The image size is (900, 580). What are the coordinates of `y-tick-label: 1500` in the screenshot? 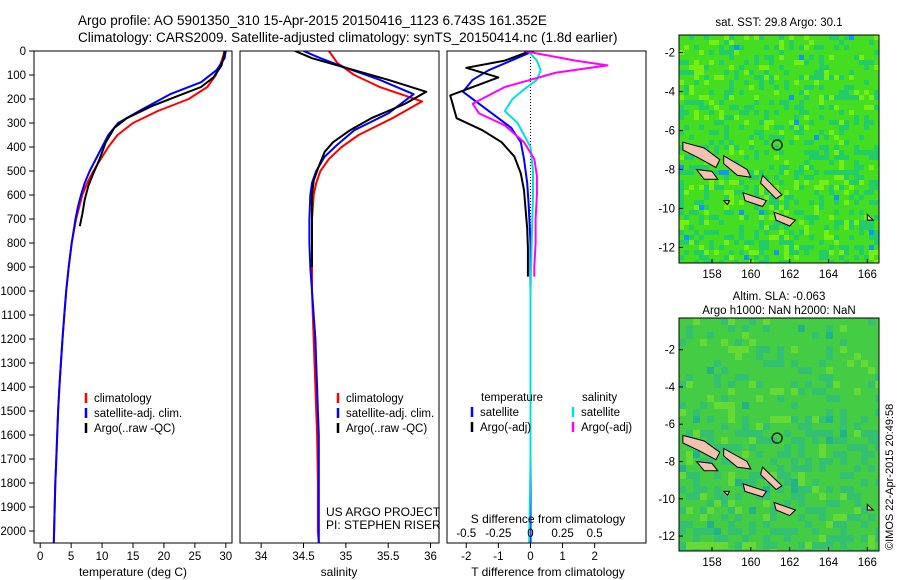 It's located at (13, 412).